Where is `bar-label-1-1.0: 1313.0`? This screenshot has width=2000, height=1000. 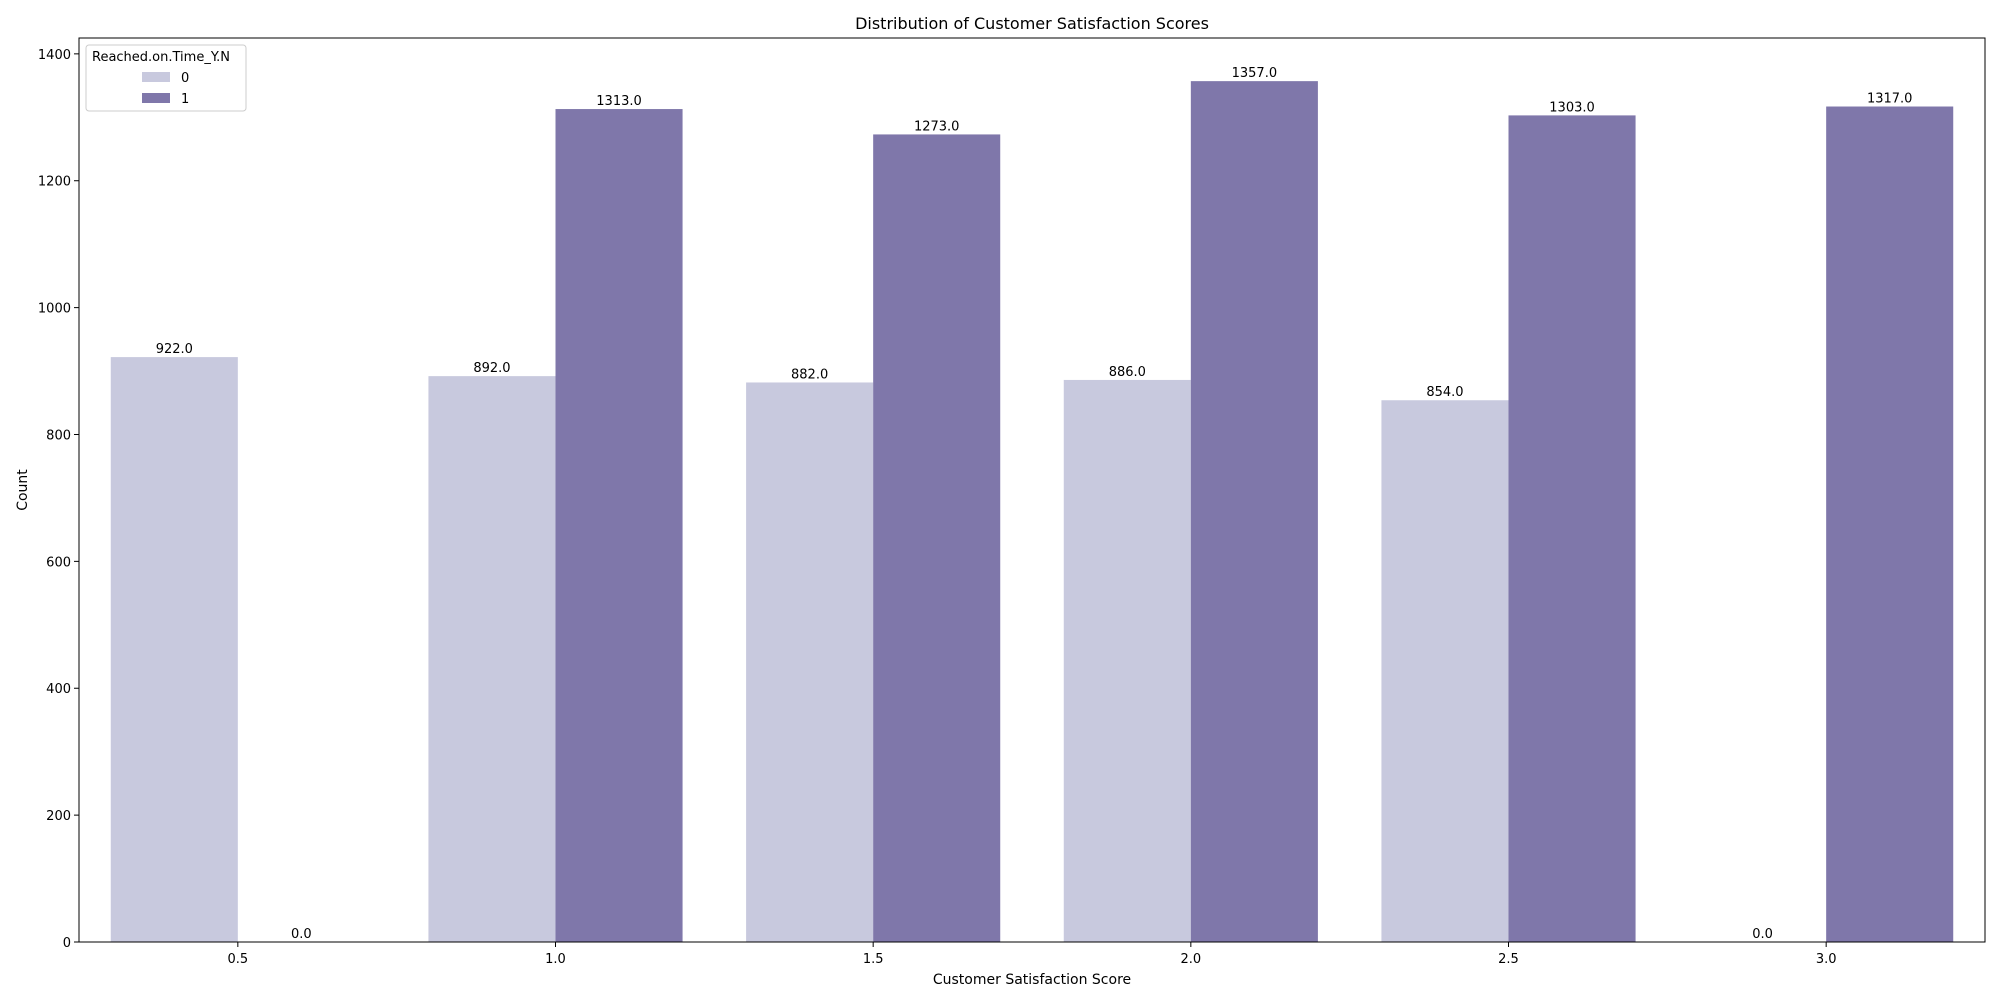
bar-label-1-1.0: 1313.0 is located at coordinates (619, 101).